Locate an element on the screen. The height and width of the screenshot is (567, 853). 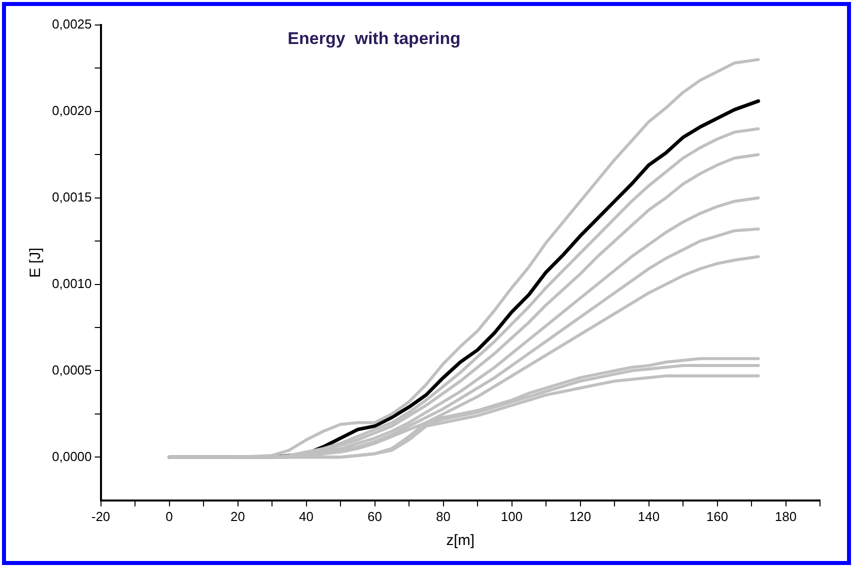
x-tick-label: 140 is located at coordinates (649, 516).